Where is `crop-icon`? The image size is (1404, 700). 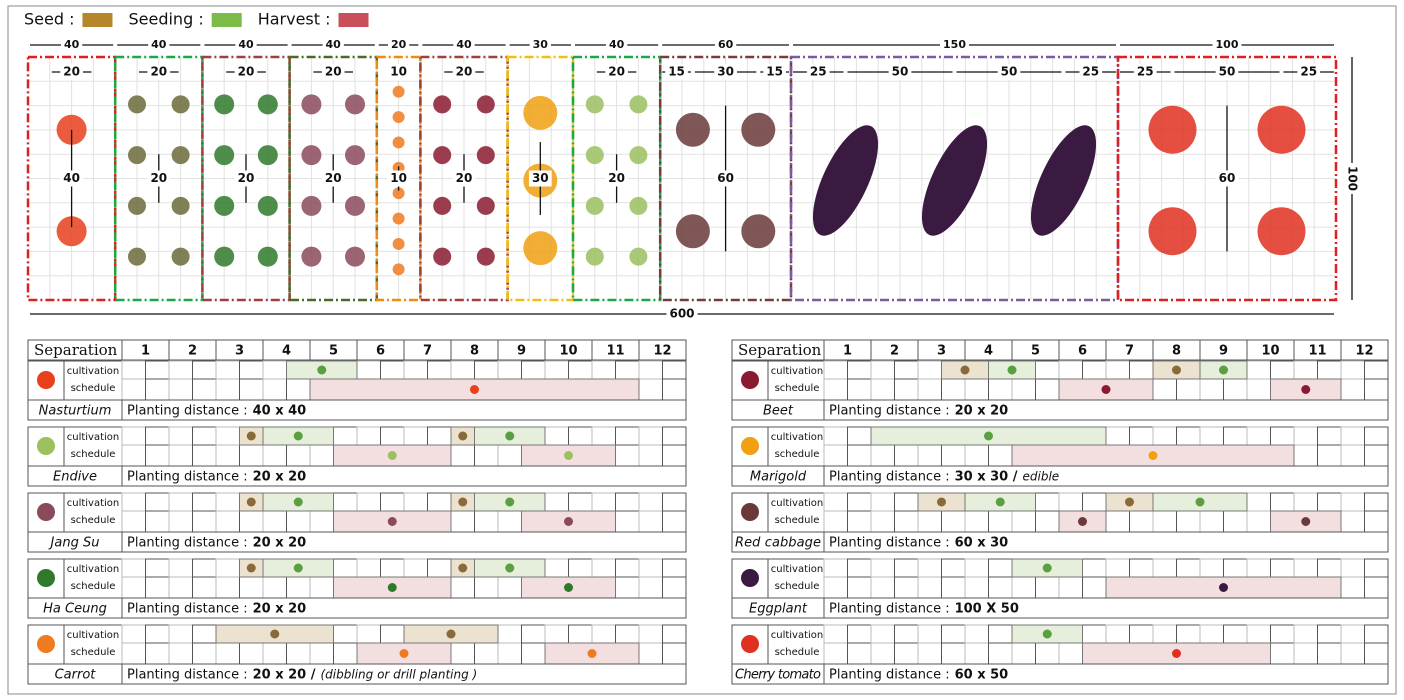 crop-icon is located at coordinates (750, 644).